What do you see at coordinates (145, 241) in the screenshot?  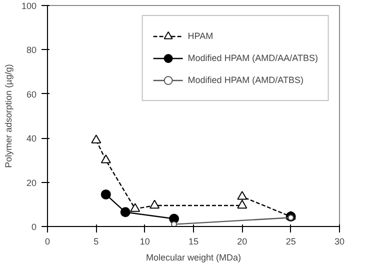 I see `x-tick-label: 10` at bounding box center [145, 241].